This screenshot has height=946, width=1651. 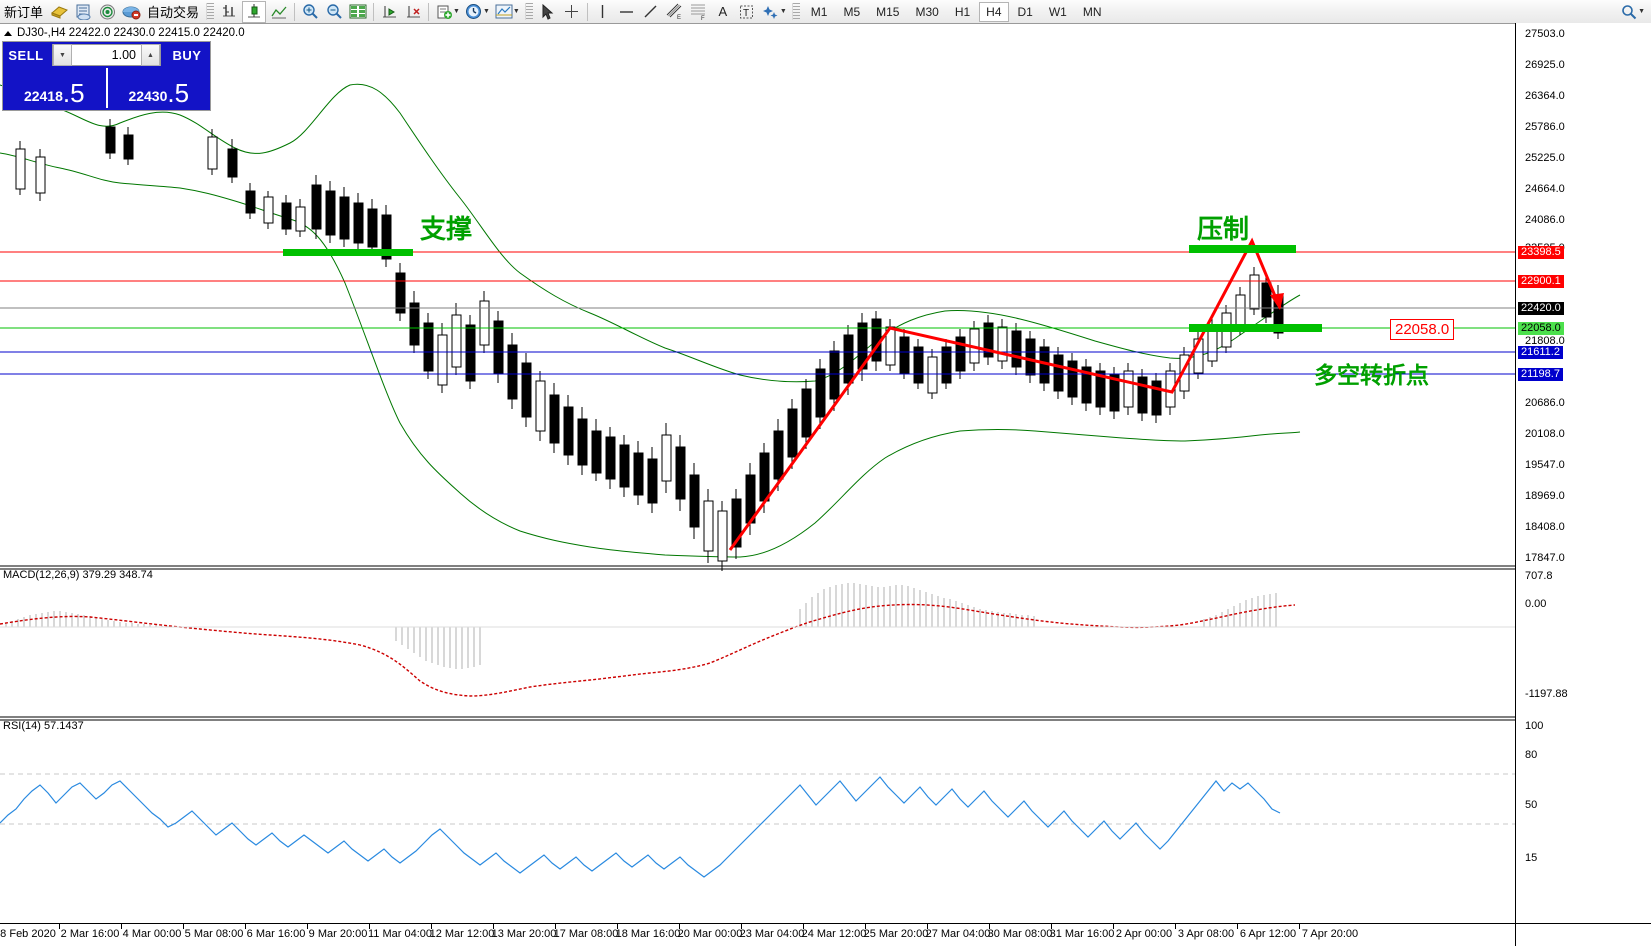 What do you see at coordinates (819, 11) in the screenshot?
I see `period-m1: M1` at bounding box center [819, 11].